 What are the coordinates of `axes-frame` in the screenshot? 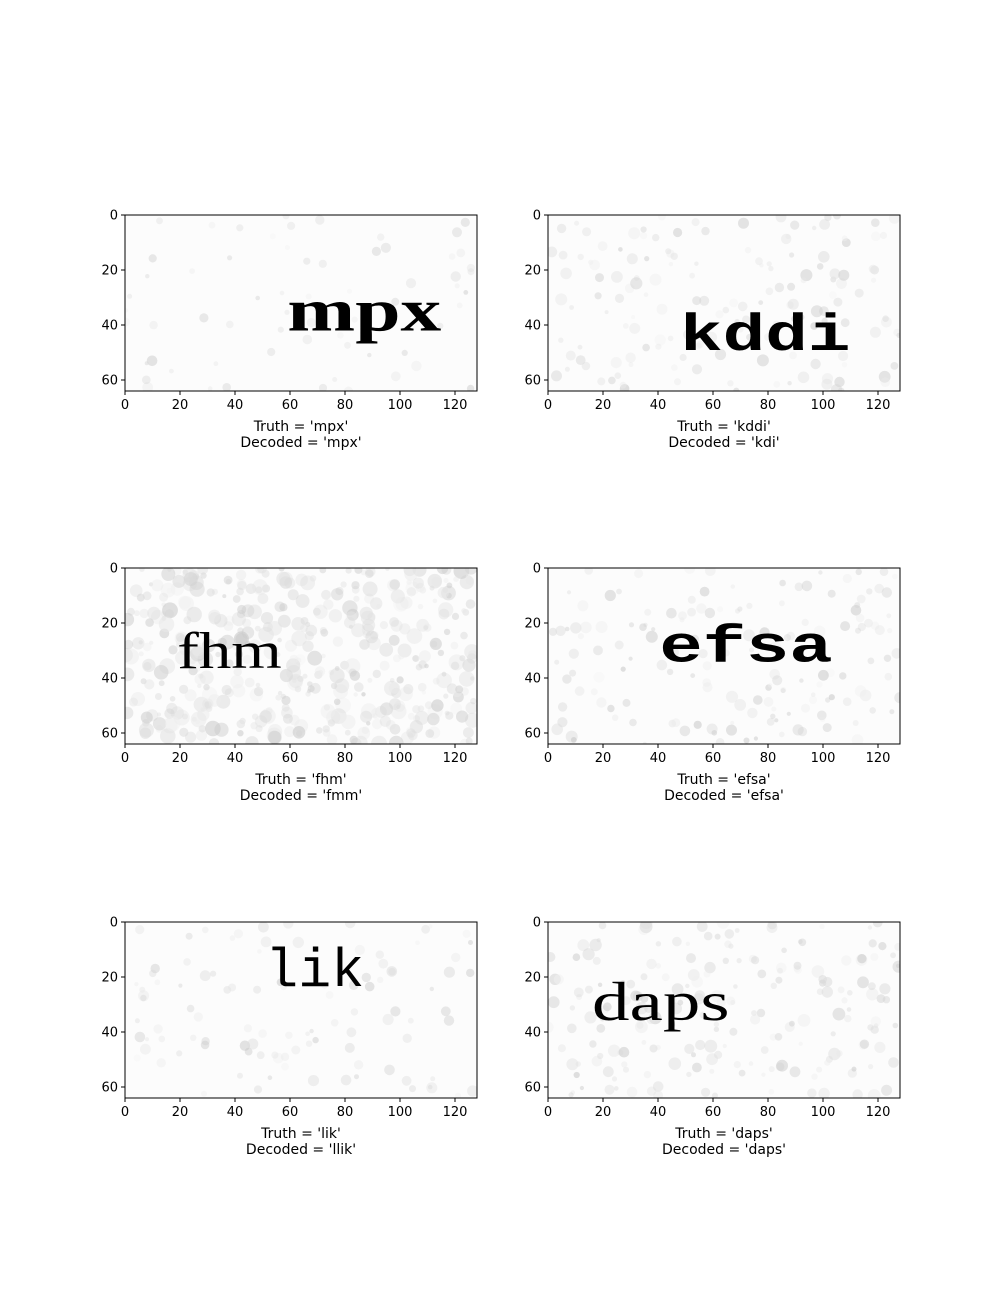 It's located at (301, 1010).